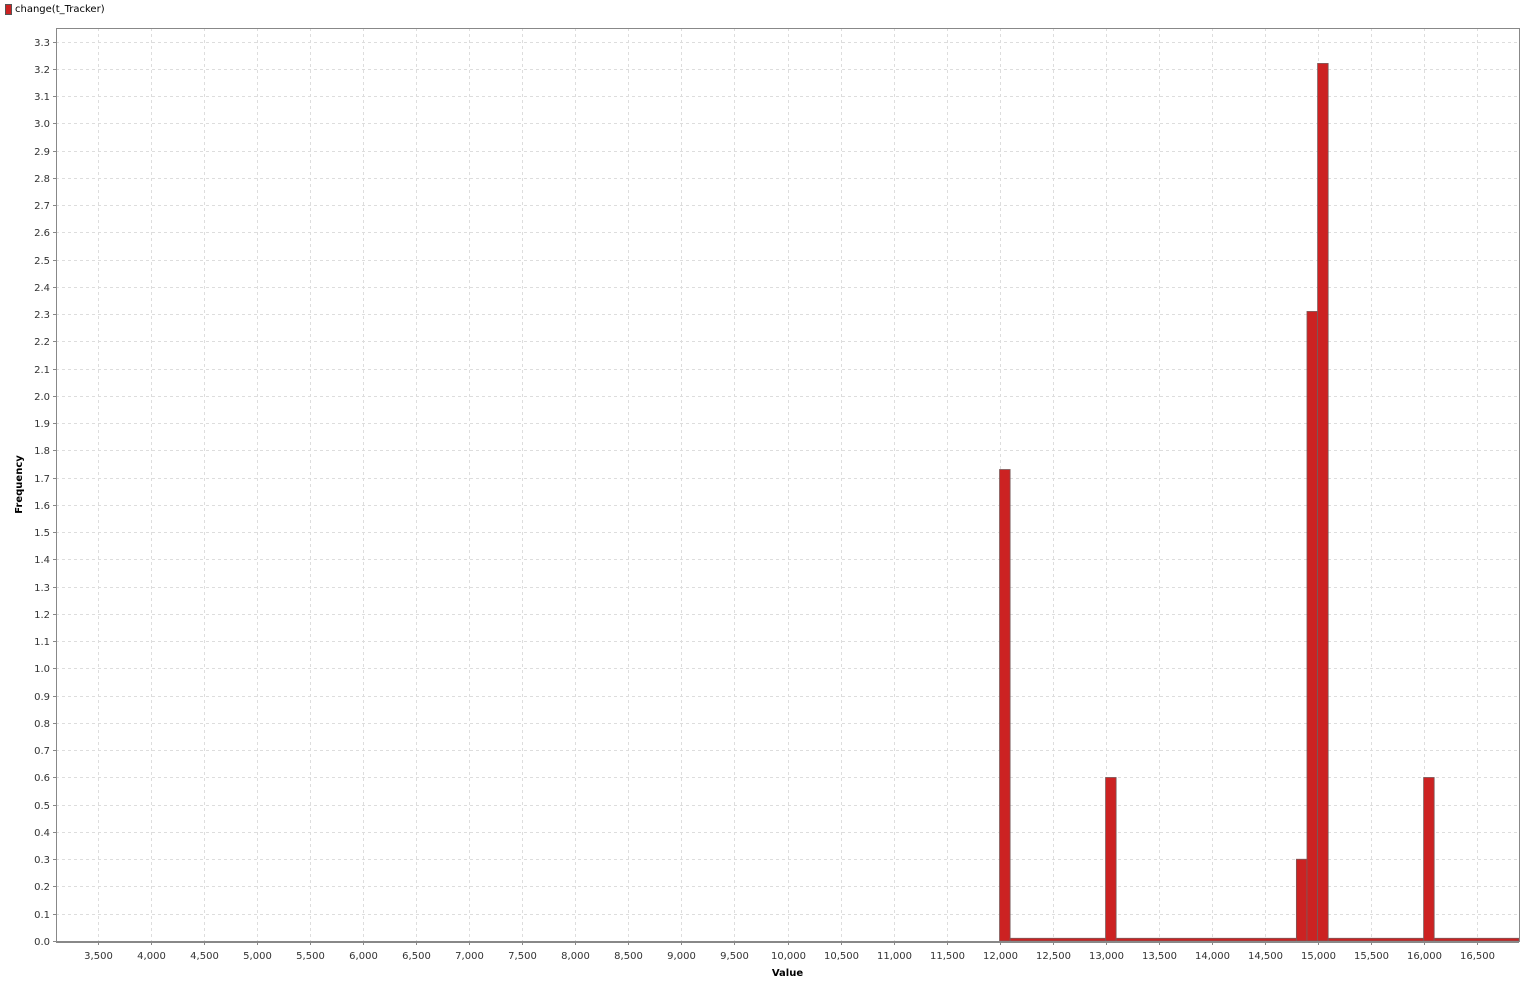  Describe the element at coordinates (42, 70) in the screenshot. I see `y-tick-label: 3.2` at that location.